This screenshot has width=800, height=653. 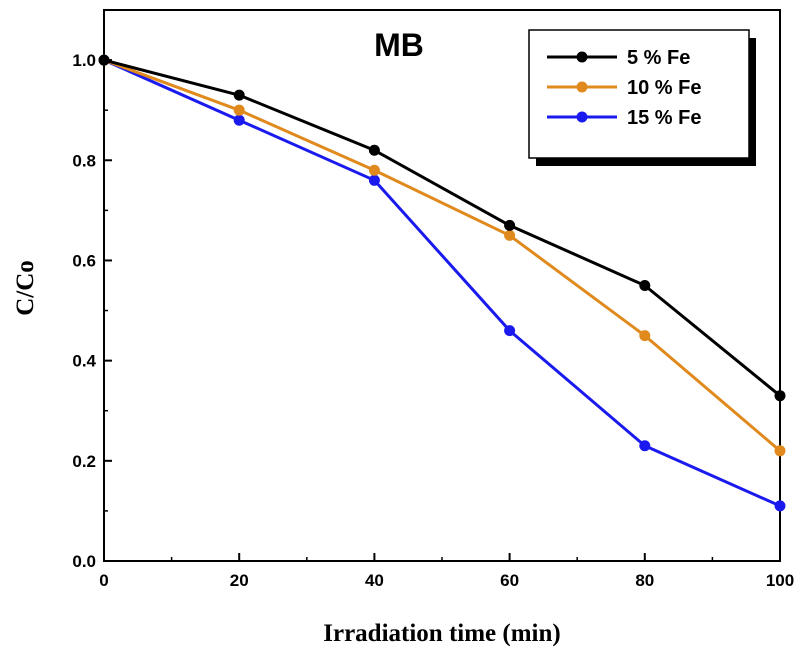 What do you see at coordinates (84, 561) in the screenshot?
I see `y-tick-label: 0.0` at bounding box center [84, 561].